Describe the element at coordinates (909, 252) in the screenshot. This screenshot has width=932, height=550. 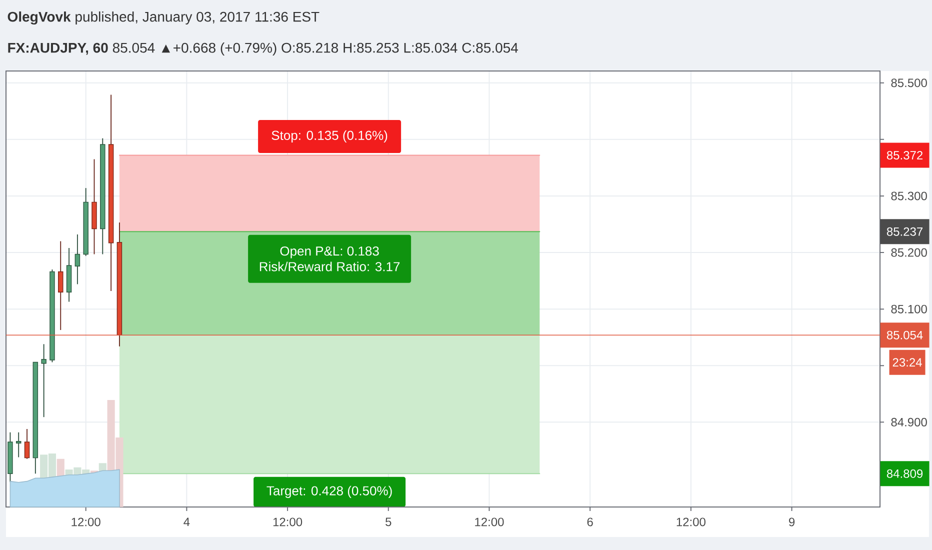
I see `y-tick-label: 85.200` at that location.